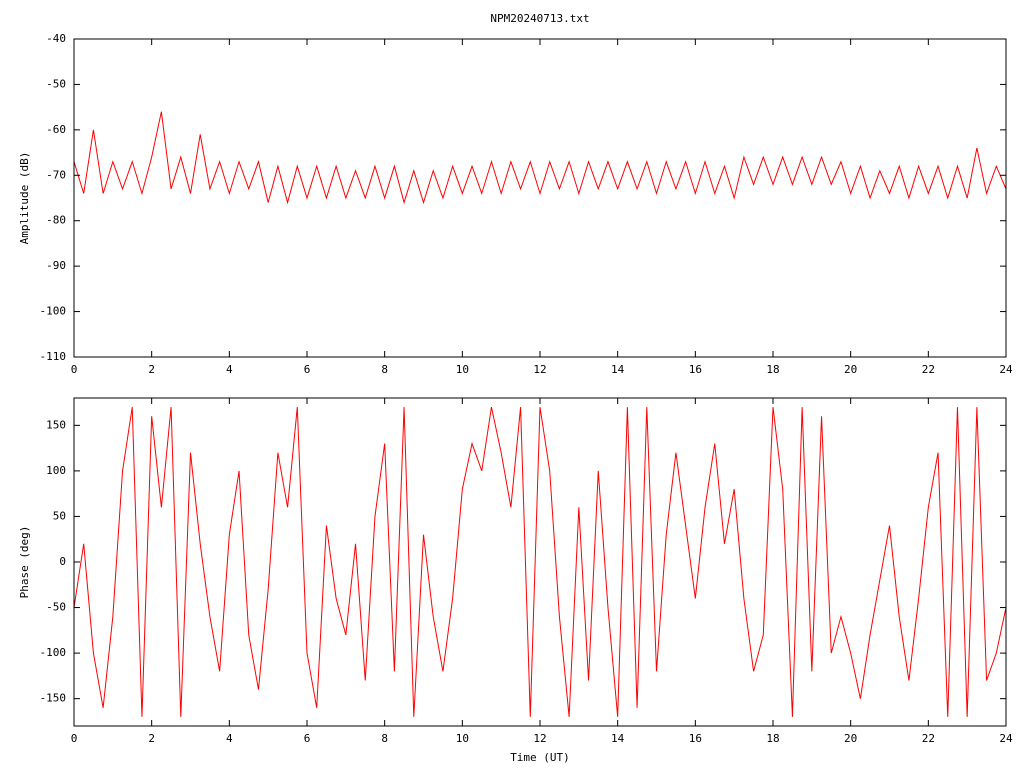  What do you see at coordinates (53, 698) in the screenshot?
I see `y-tick-label: -150` at bounding box center [53, 698].